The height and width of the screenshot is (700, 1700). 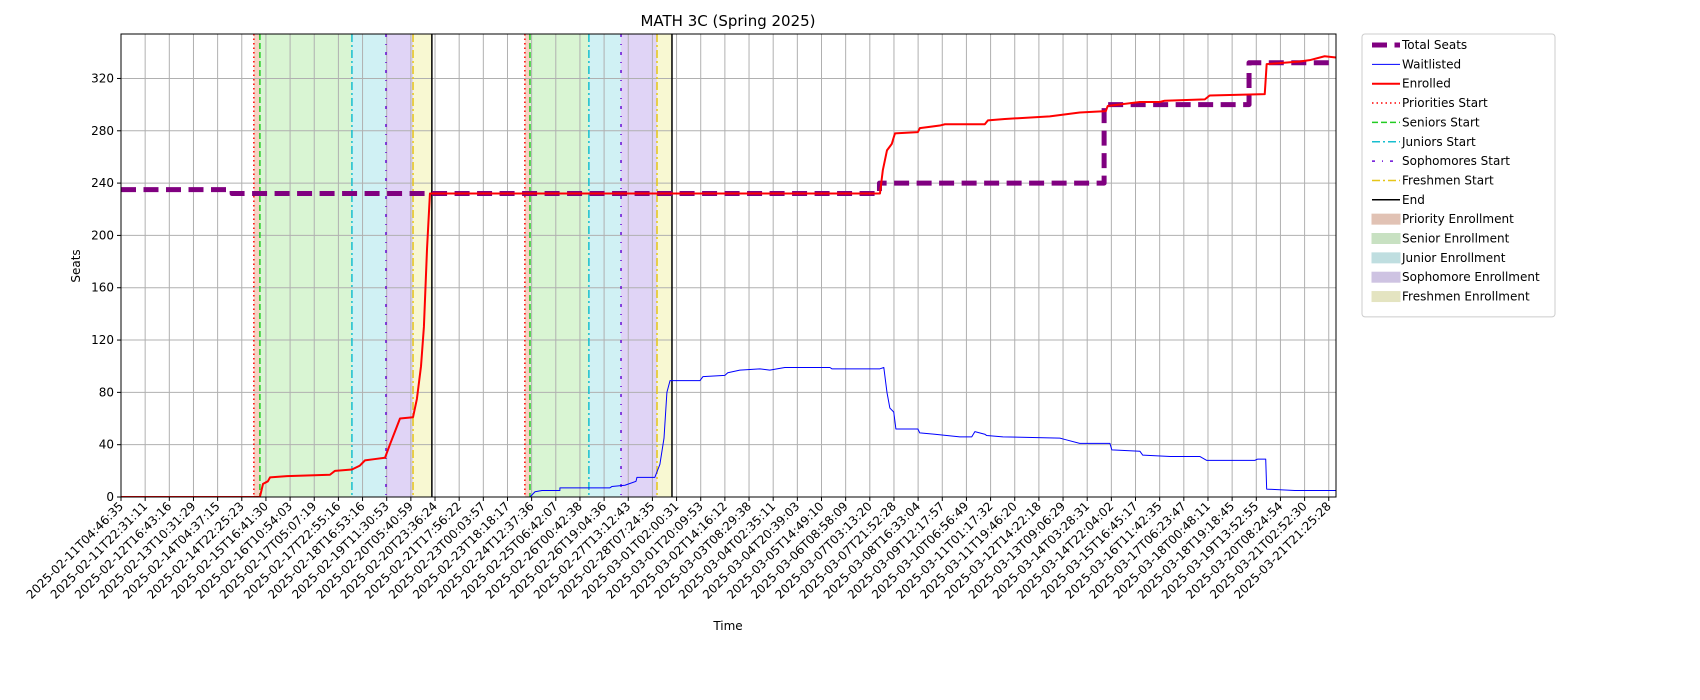 What do you see at coordinates (102, 288) in the screenshot?
I see `y-tick-label: 160` at bounding box center [102, 288].